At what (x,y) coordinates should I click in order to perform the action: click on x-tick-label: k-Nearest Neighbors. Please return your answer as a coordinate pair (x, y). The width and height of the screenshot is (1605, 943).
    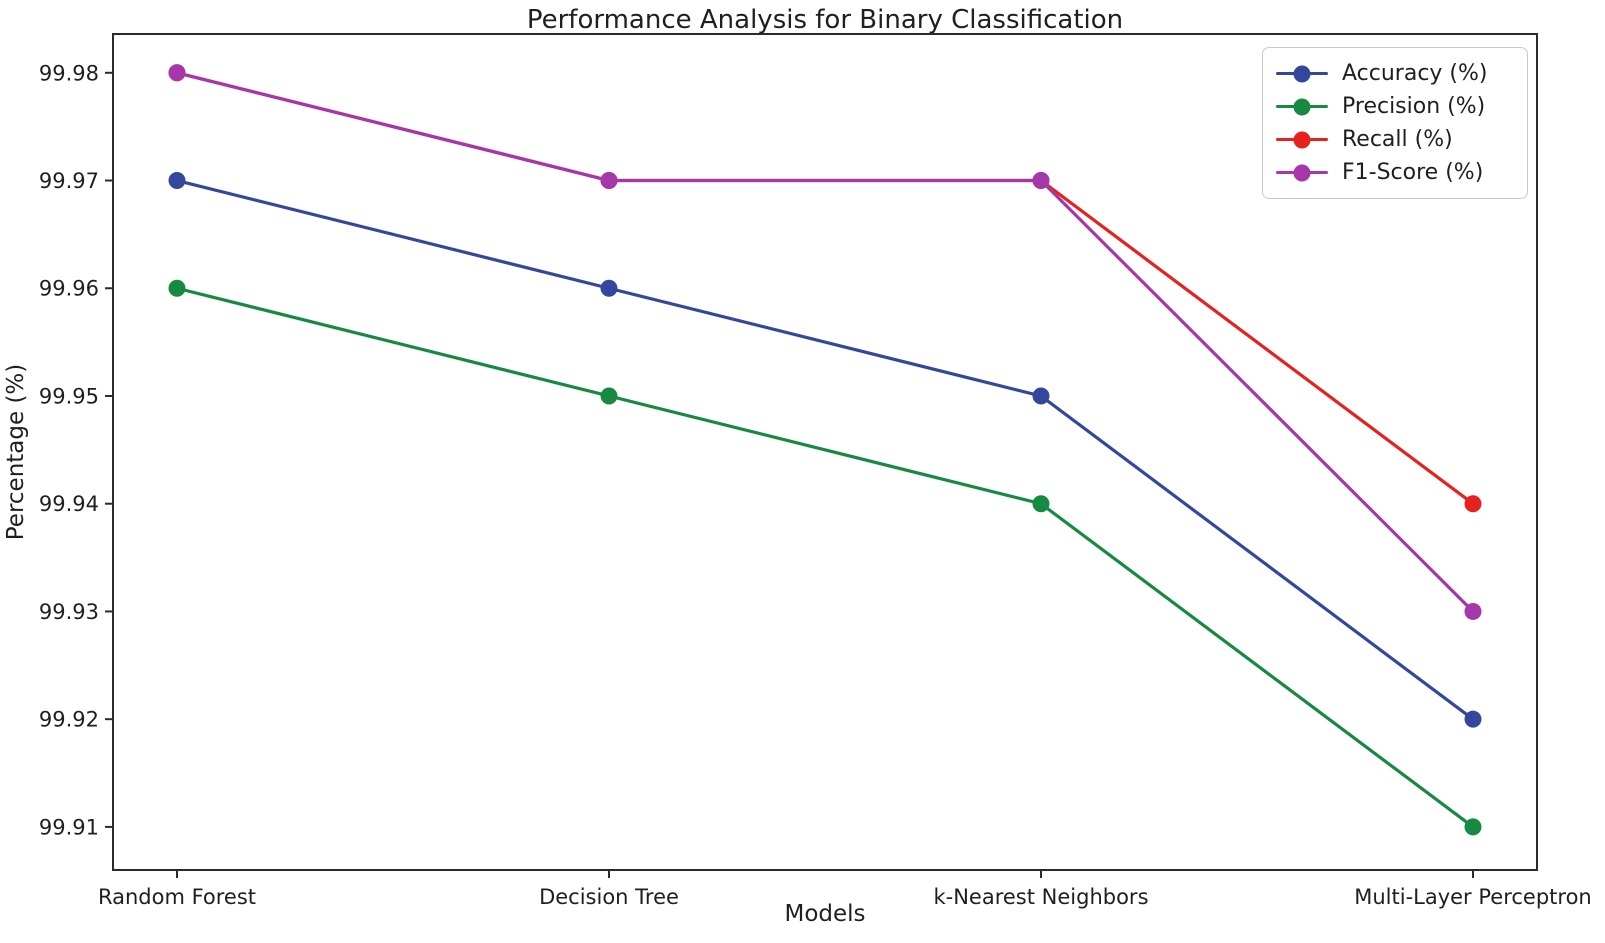
    Looking at the image, I should click on (1040, 897).